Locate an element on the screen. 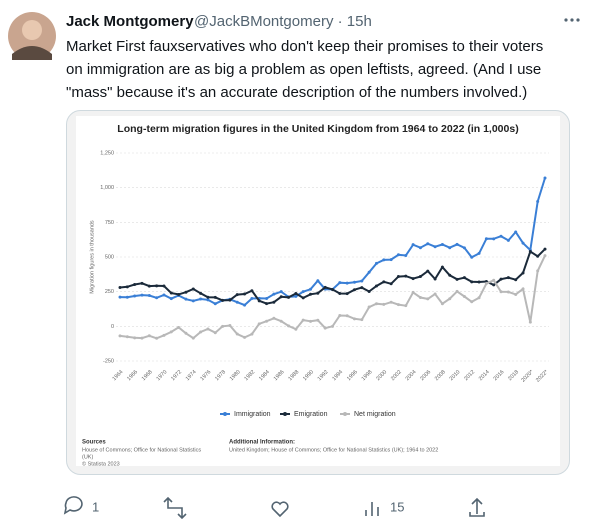 The image size is (591, 529). retweet-icon is located at coordinates (175, 508).